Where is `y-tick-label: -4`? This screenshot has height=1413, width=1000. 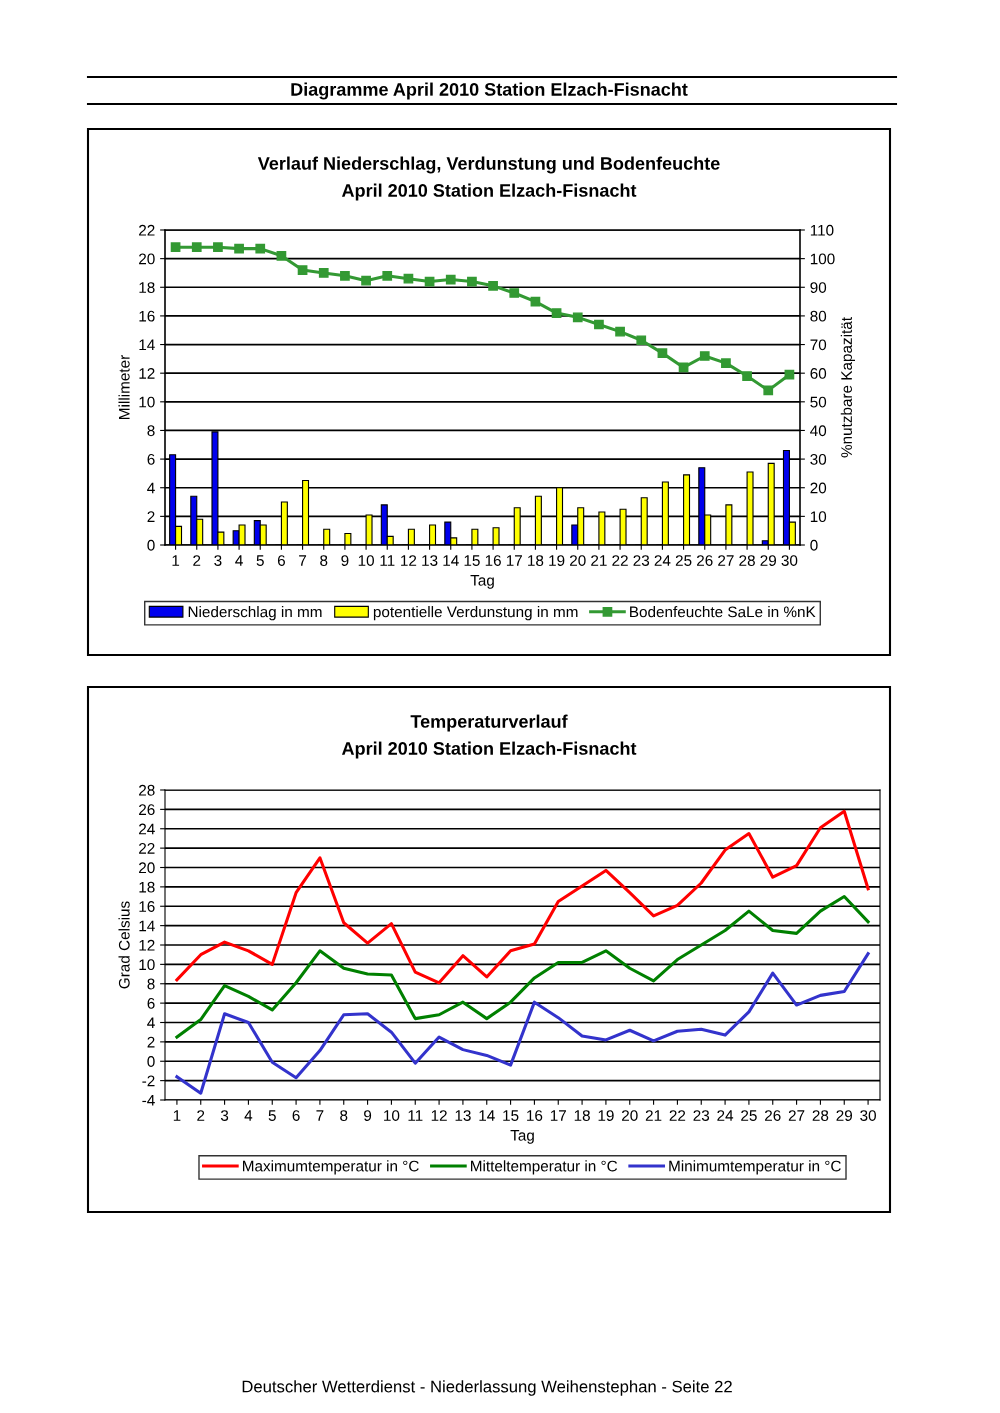 y-tick-label: -4 is located at coordinates (148, 1100).